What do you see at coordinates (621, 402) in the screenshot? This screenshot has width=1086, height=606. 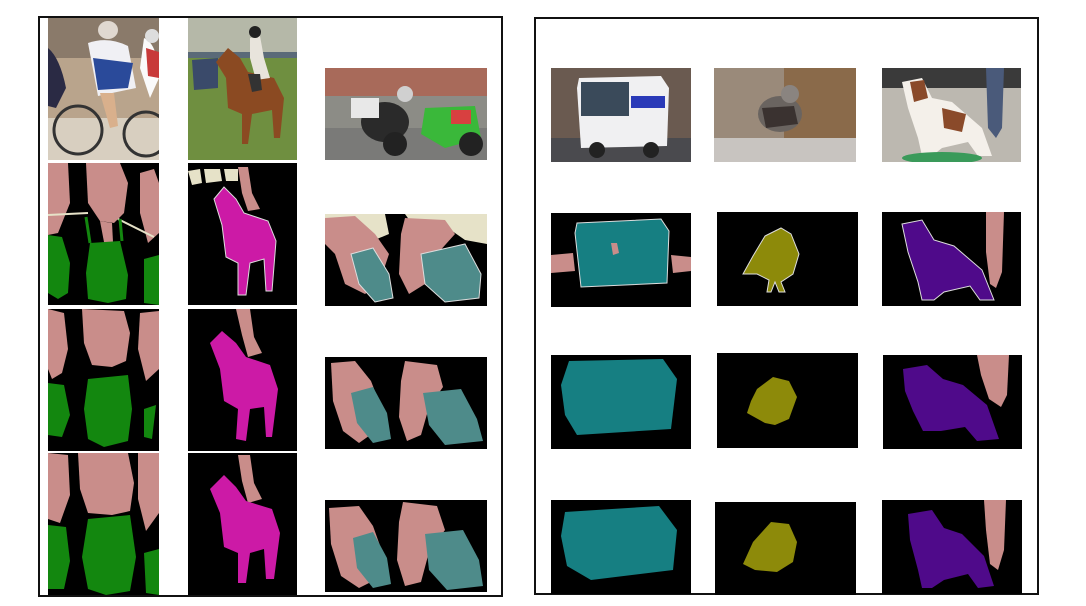 I see `bus-prediction-a` at bounding box center [621, 402].